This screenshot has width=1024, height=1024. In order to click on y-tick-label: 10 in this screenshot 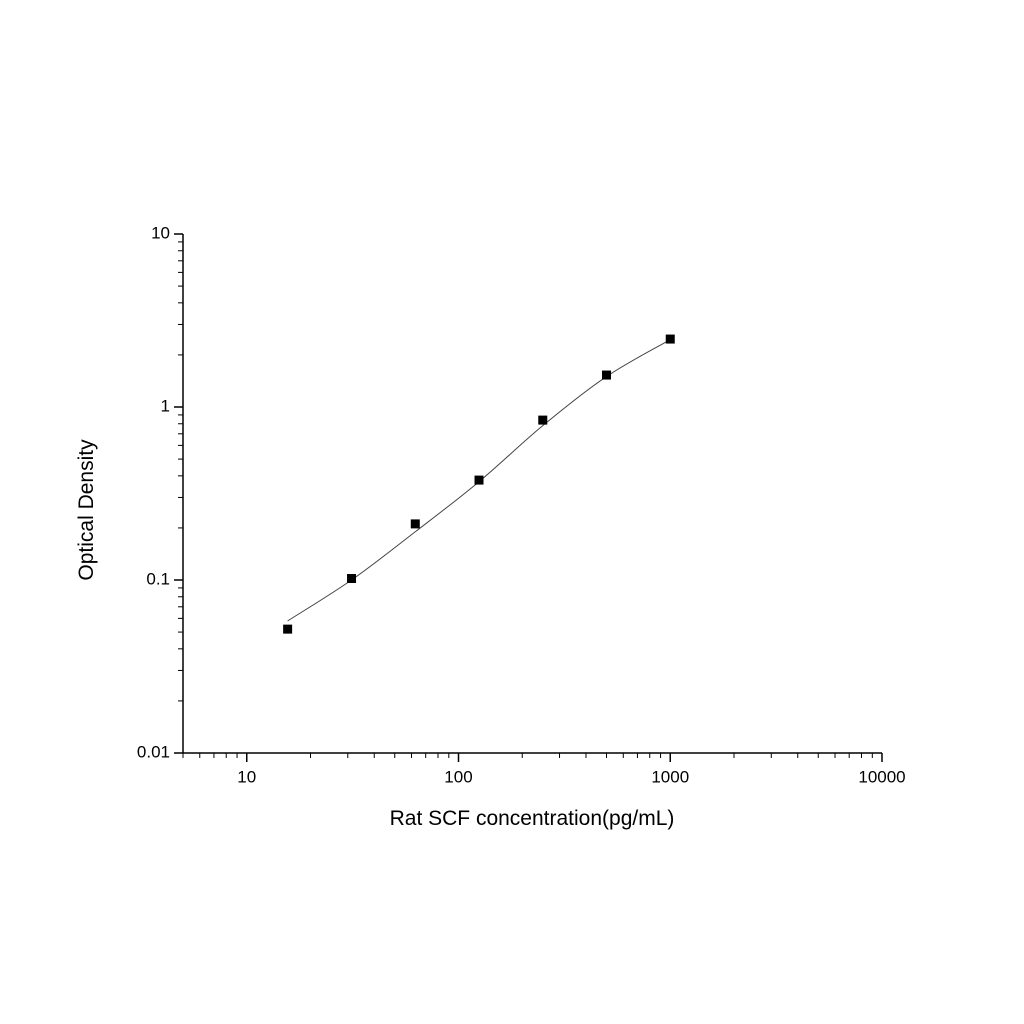, I will do `click(160, 232)`.